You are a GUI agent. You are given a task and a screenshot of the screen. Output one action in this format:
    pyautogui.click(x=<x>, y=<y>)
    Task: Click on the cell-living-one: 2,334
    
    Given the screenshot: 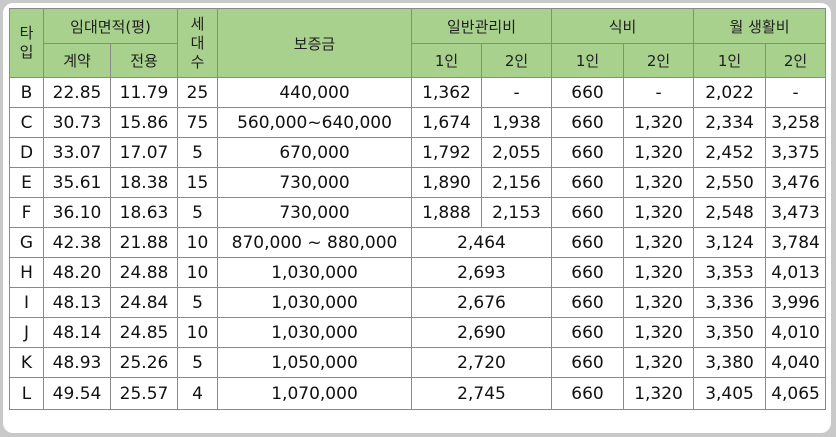 What is the action you would take?
    pyautogui.click(x=730, y=122)
    